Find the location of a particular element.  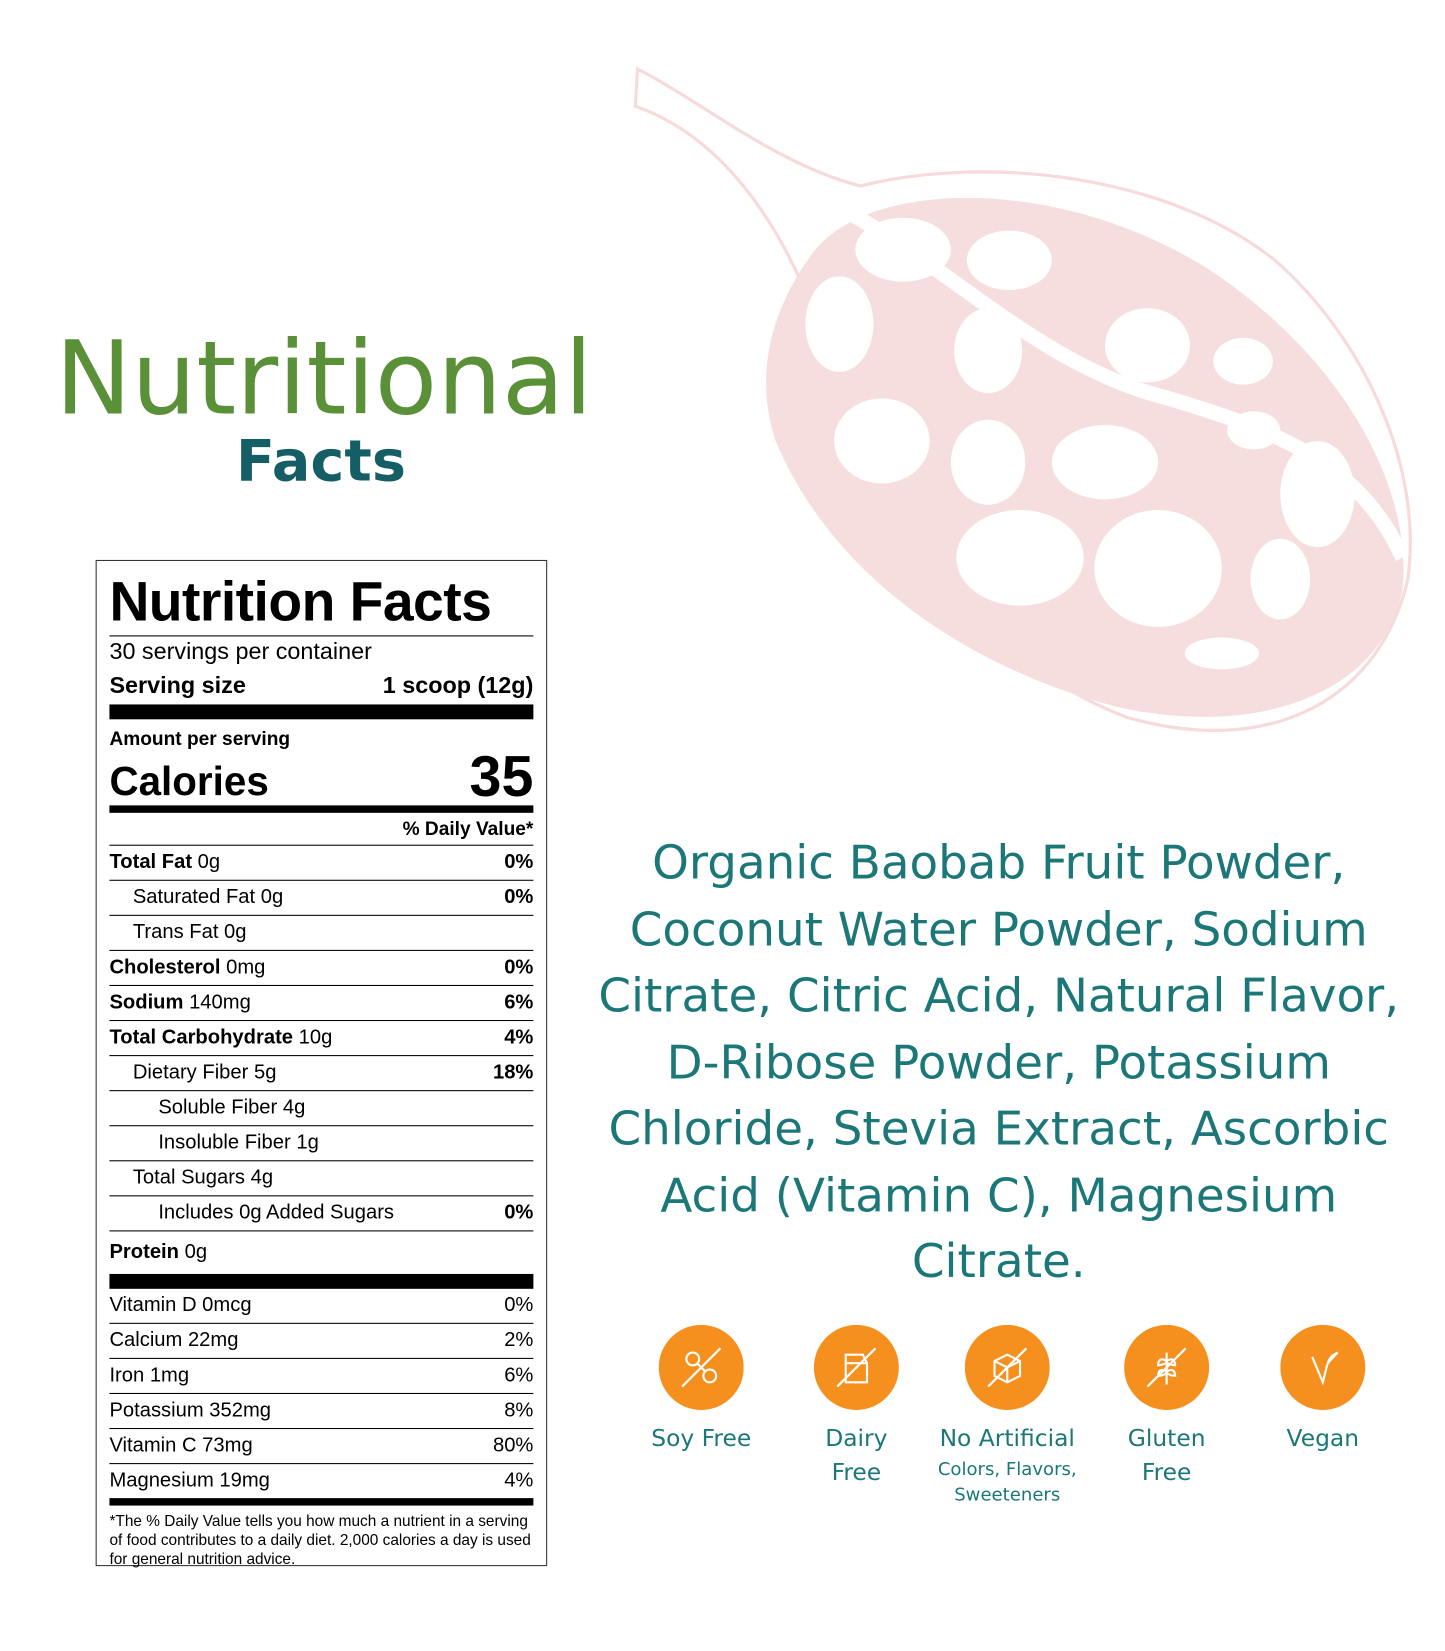

nutrient-amount: 140mg is located at coordinates (220, 1002).